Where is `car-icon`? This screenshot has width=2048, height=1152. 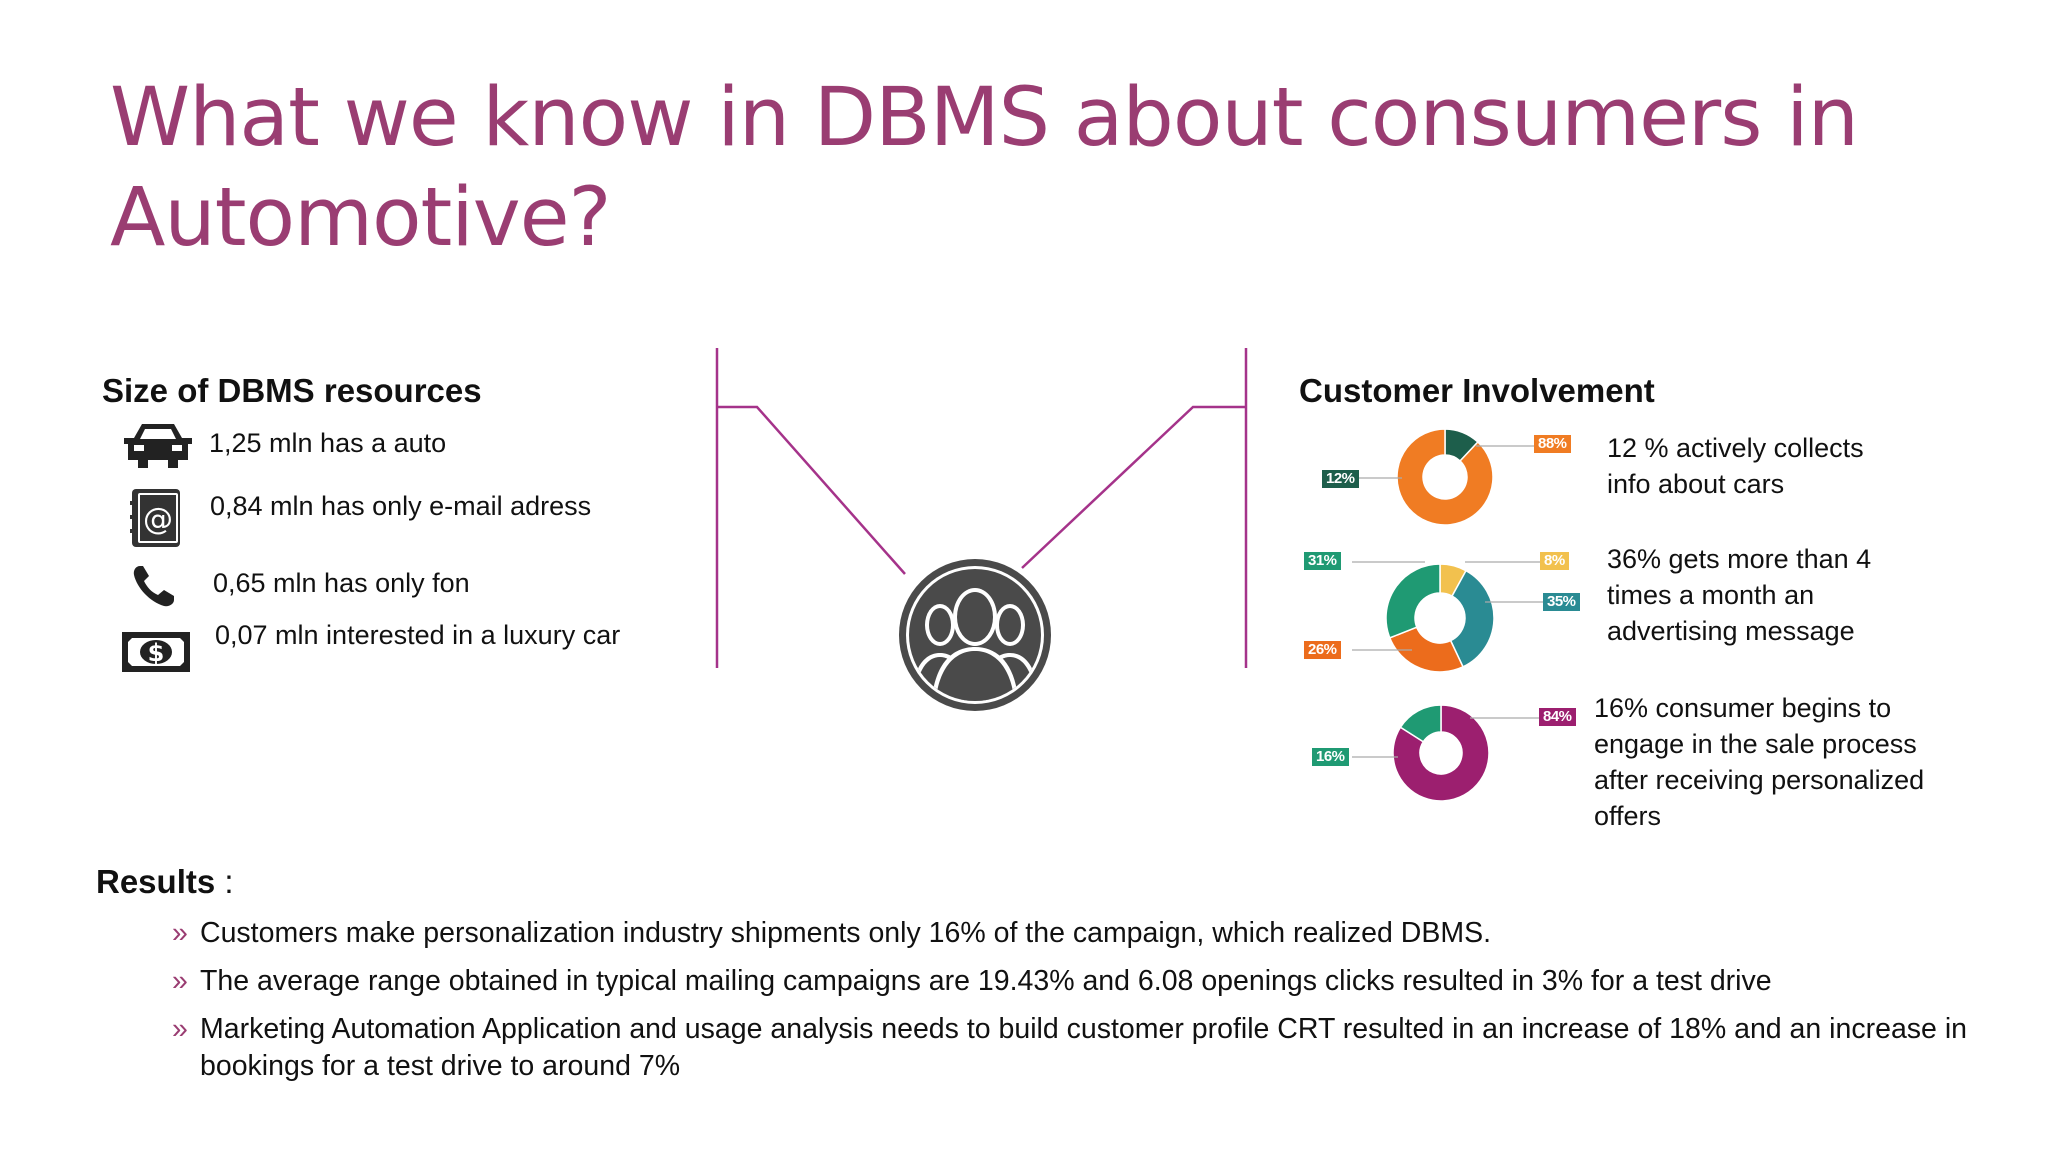 car-icon is located at coordinates (158, 446).